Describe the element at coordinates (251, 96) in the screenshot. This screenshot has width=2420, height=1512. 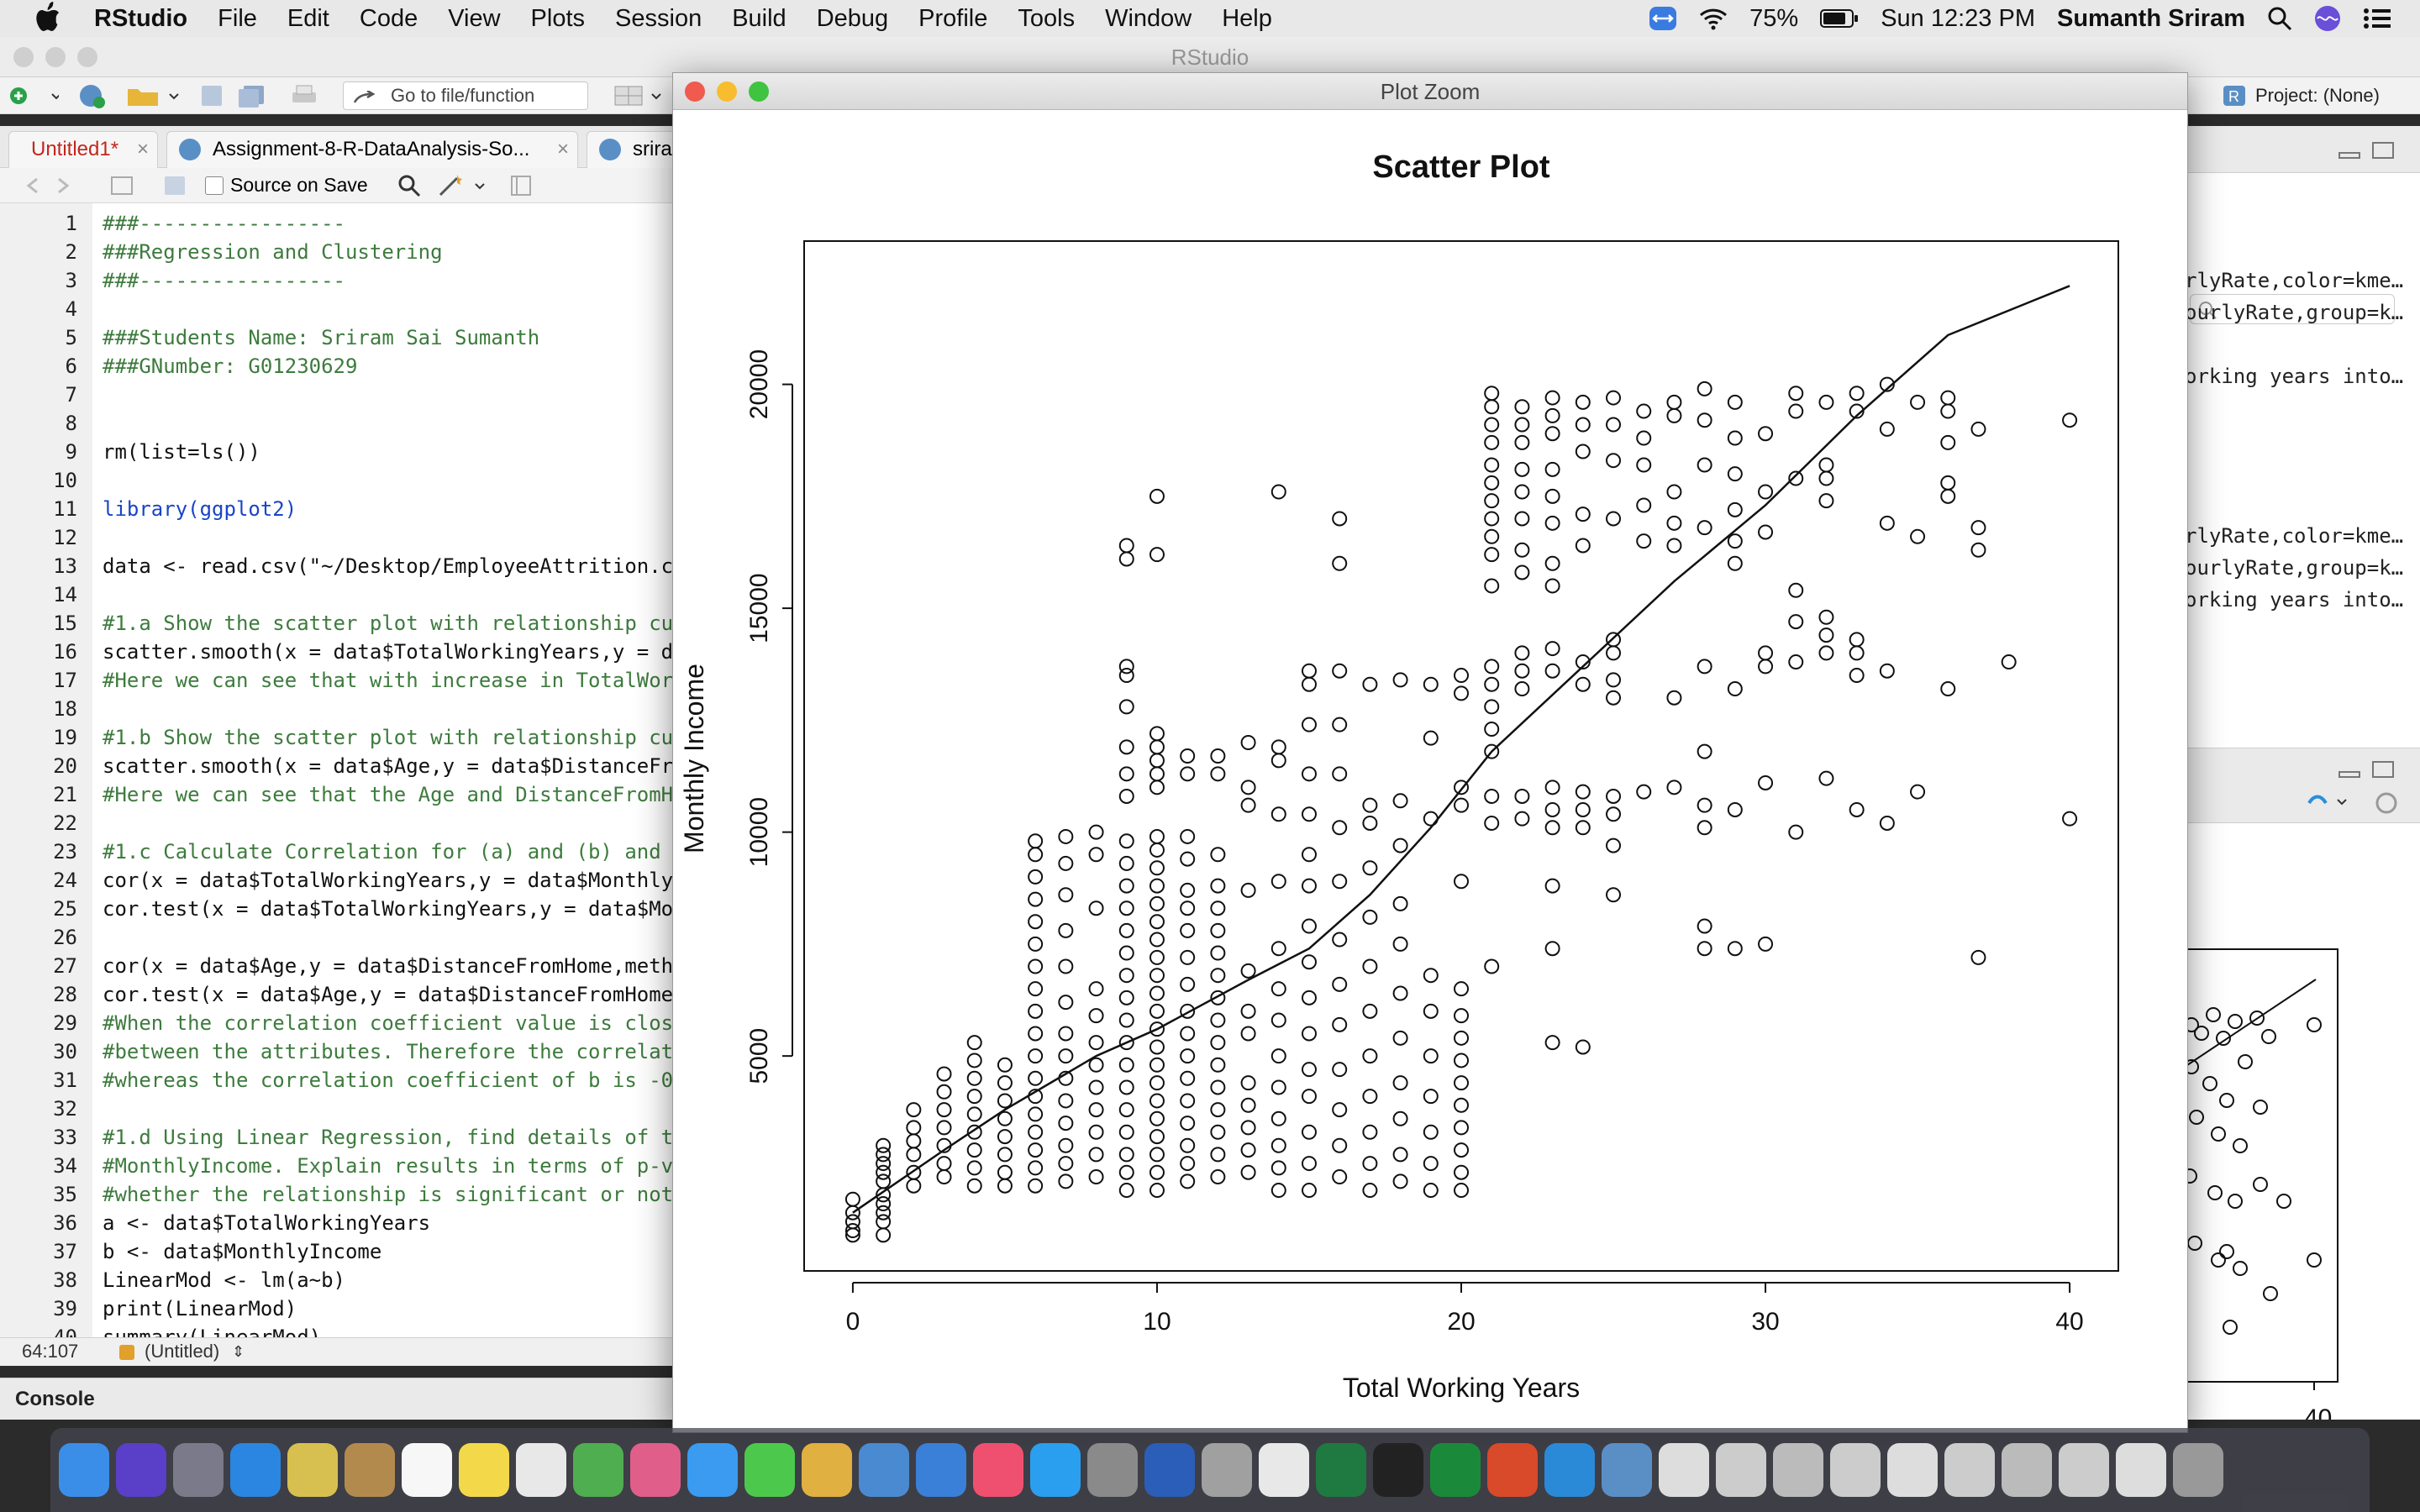
I see `save-all-icon` at that location.